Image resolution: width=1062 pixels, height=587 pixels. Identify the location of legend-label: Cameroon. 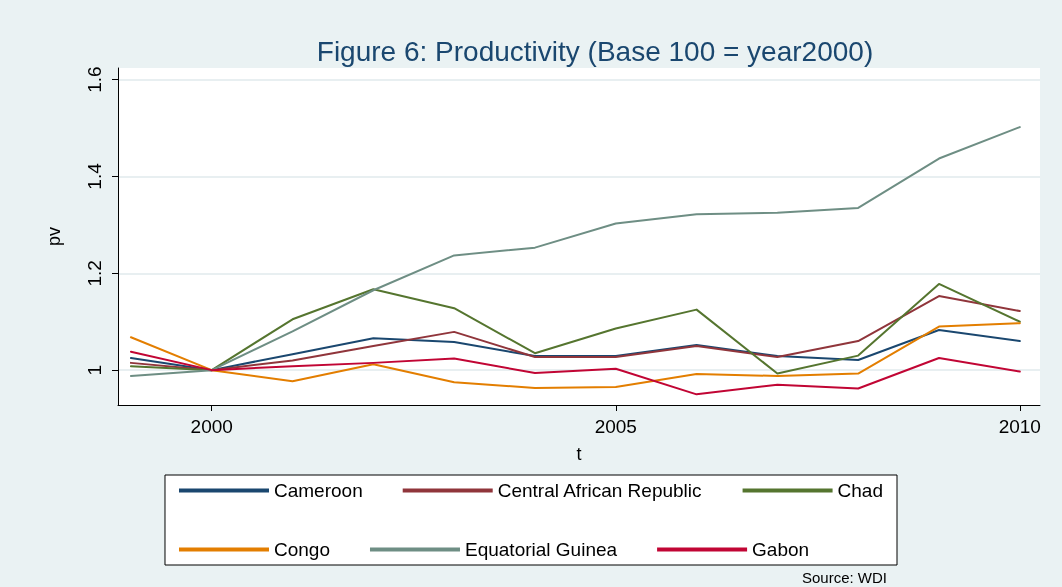
(318, 490).